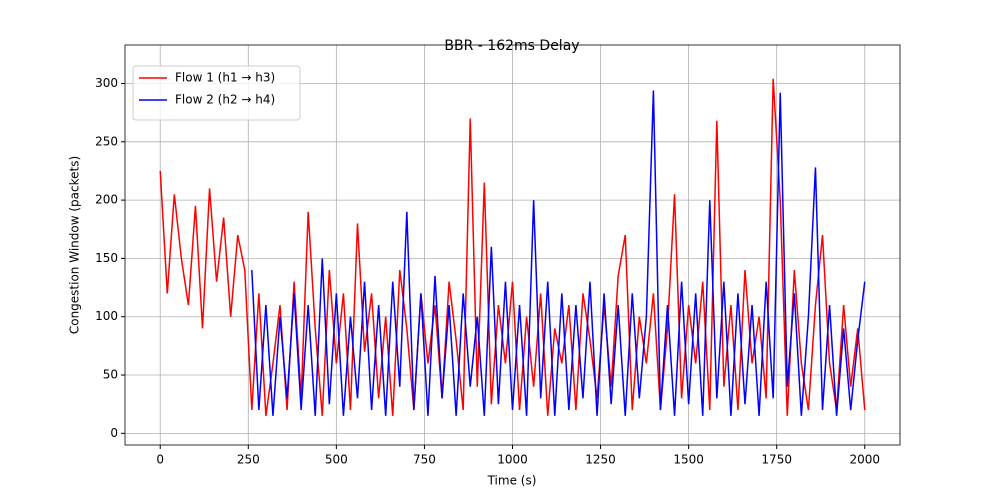 The width and height of the screenshot is (1000, 504). What do you see at coordinates (512, 460) in the screenshot?
I see `x-tick-label: 1000` at bounding box center [512, 460].